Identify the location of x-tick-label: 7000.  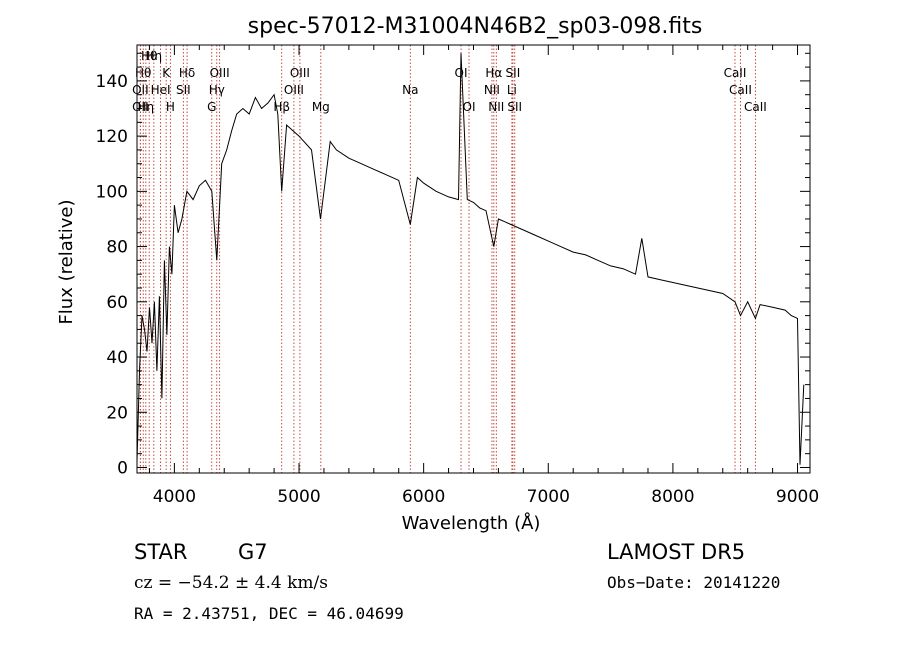
(548, 497).